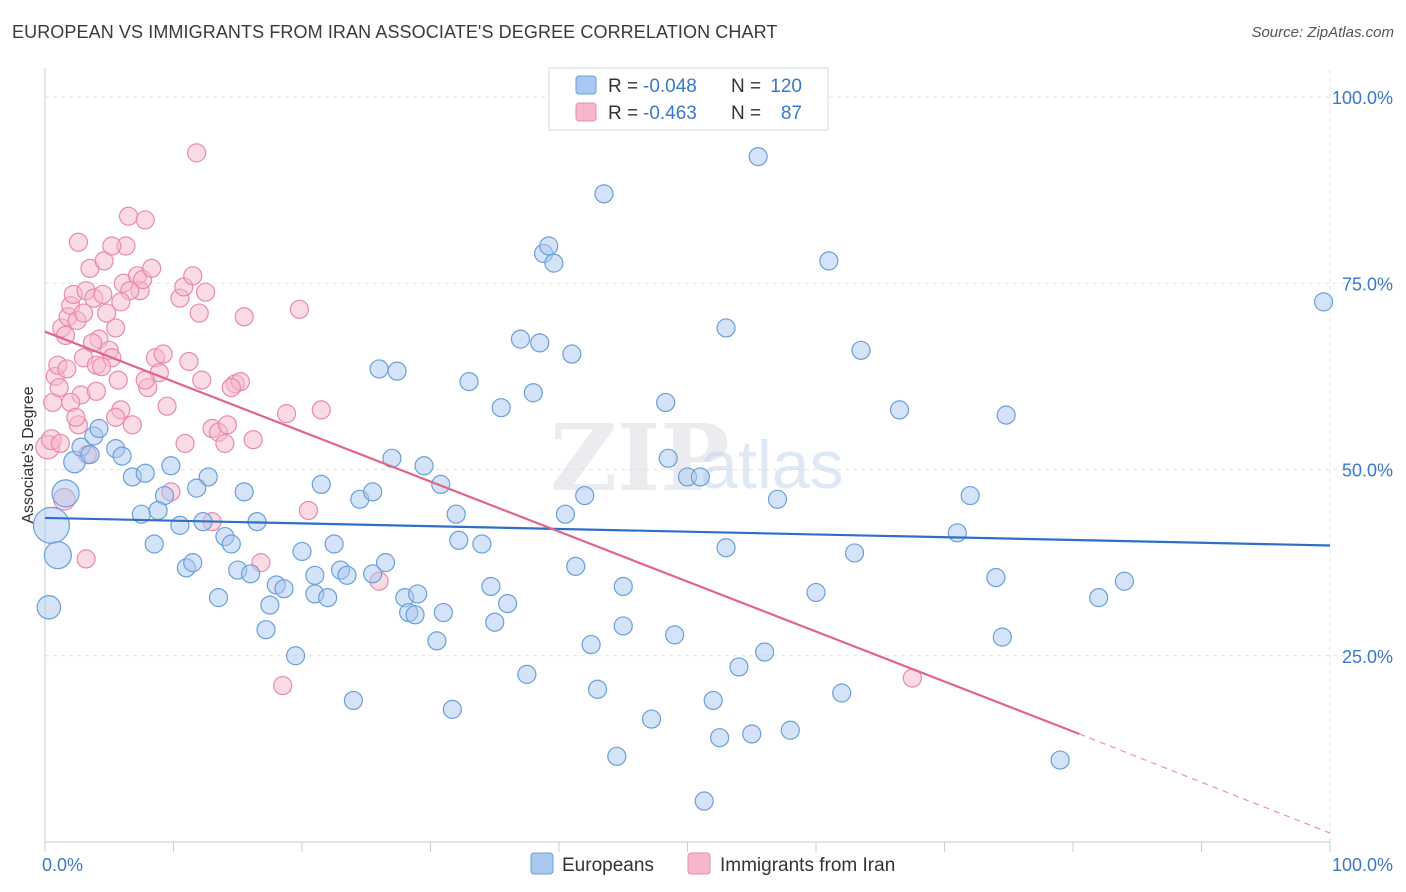  Describe the element at coordinates (608, 865) in the screenshot. I see `series-legend-label-europeans: Europeans` at that location.